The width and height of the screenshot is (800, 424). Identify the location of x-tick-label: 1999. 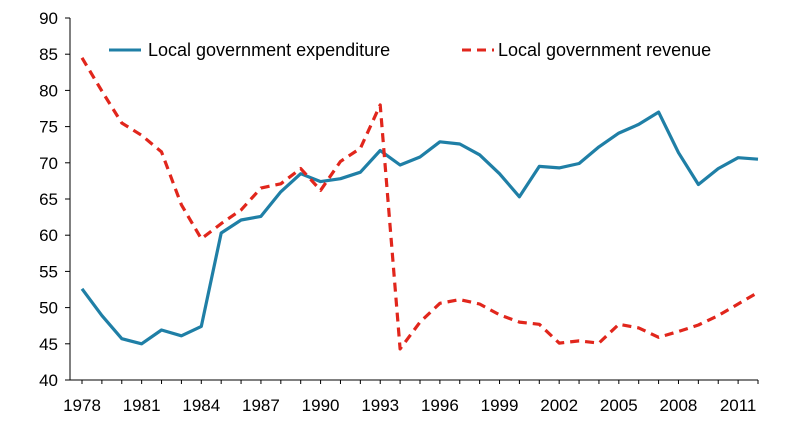
(500, 405).